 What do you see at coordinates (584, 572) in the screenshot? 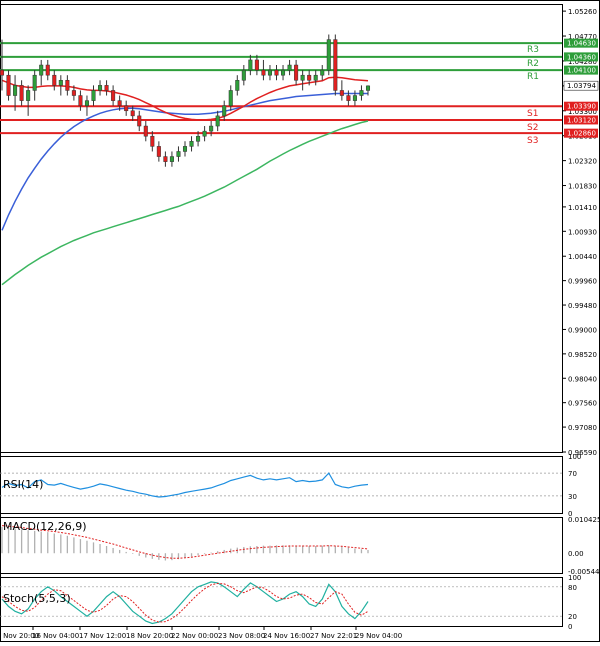
I see `macd-tick-label: -0.005445` at bounding box center [584, 572].